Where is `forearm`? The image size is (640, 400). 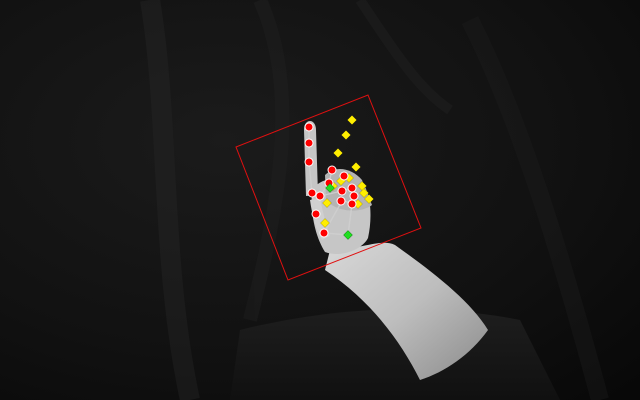
forearm is located at coordinates (406, 311).